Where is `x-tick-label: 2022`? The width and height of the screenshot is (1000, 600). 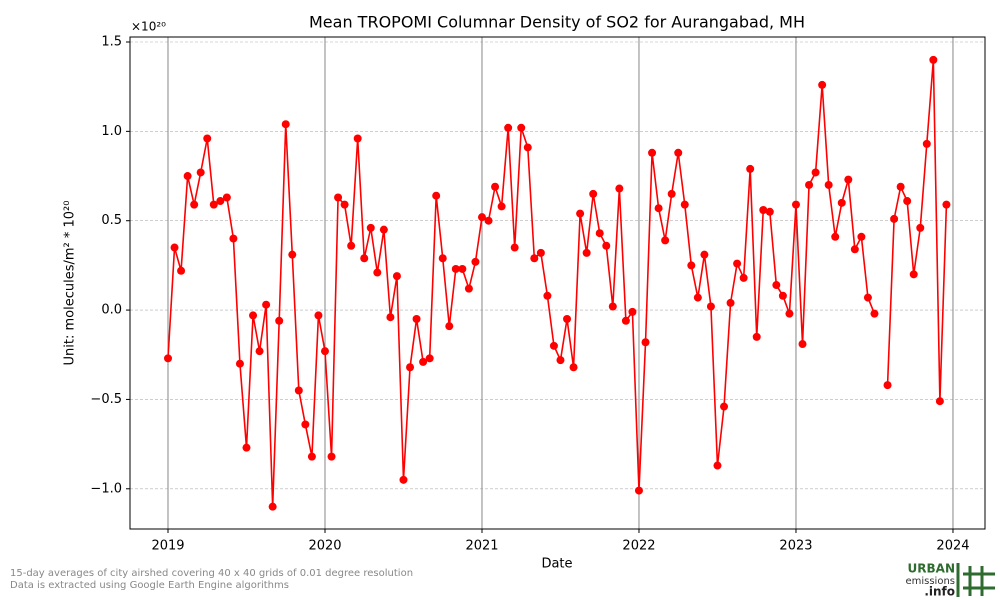 x-tick-label: 2022 is located at coordinates (638, 546).